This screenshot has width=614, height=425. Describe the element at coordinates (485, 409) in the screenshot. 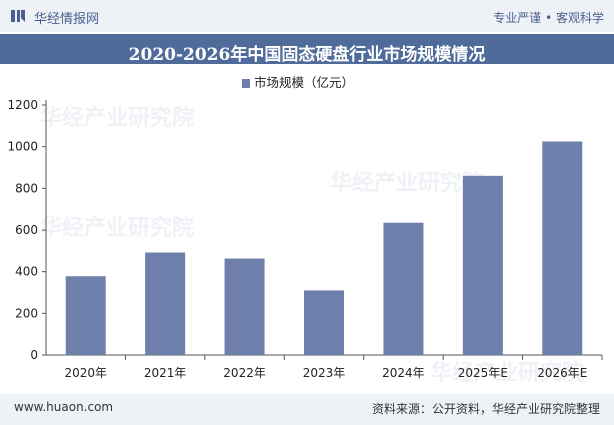

I see `footer-source: 资料来源：公开资料，华经产业研究院整理` at that location.